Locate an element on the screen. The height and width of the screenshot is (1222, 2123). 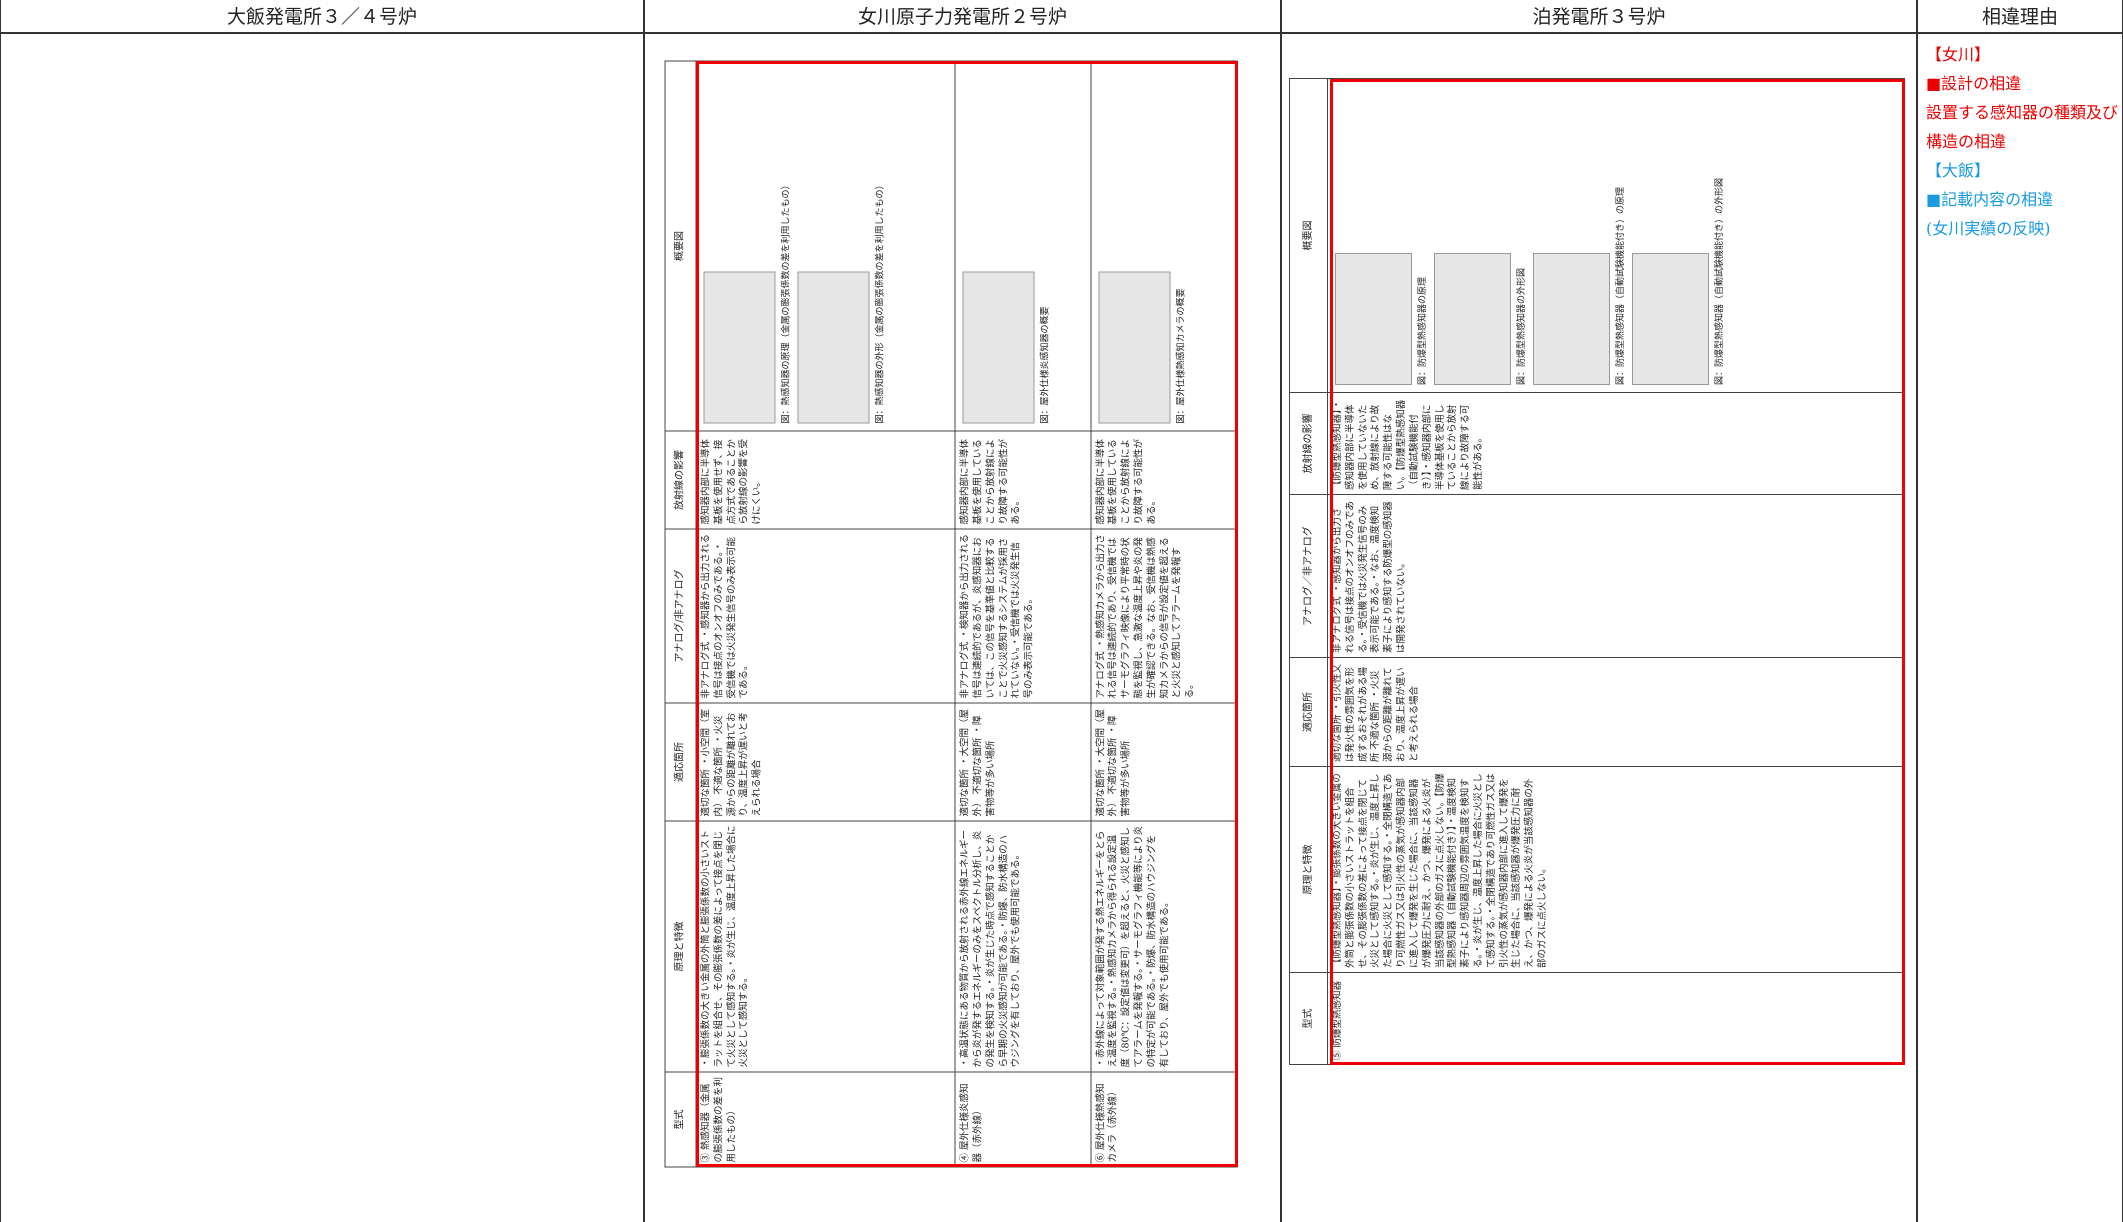
cell-type: ③ 熱感知器（金属の膨張係数の差を利用したもの） is located at coordinates (826, 1119).